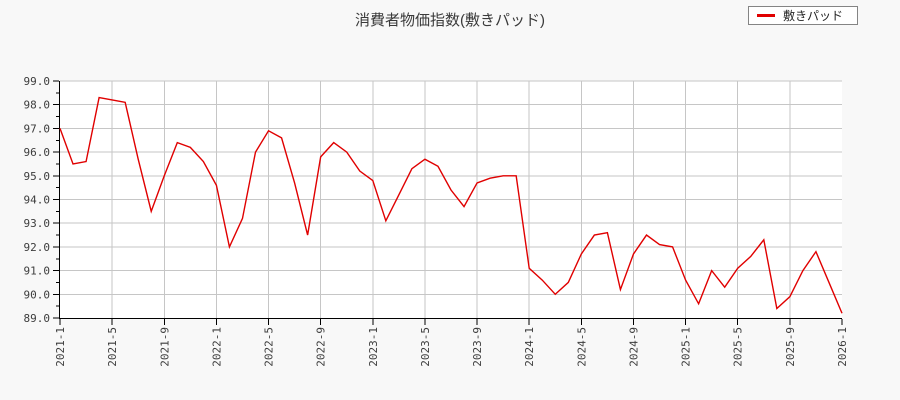  I want to click on x-tick-label: 2024-9, so click(634, 347).